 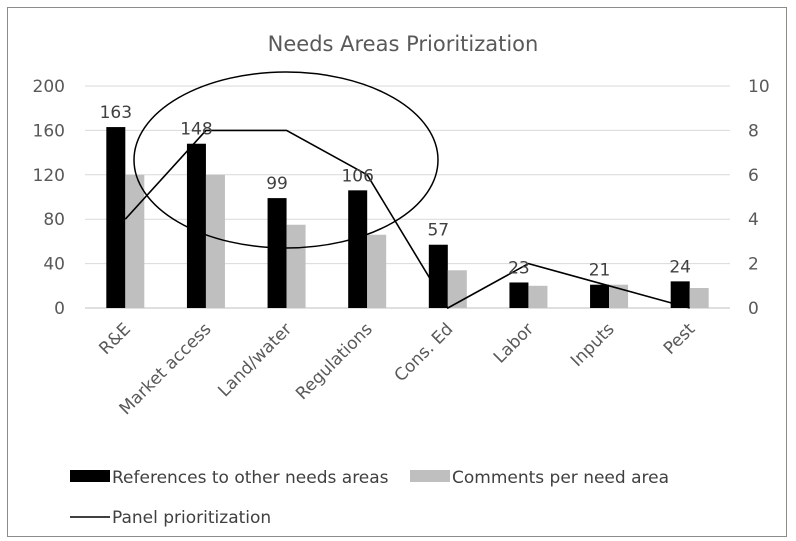 What do you see at coordinates (277, 184) in the screenshot?
I see `data-label: 99` at bounding box center [277, 184].